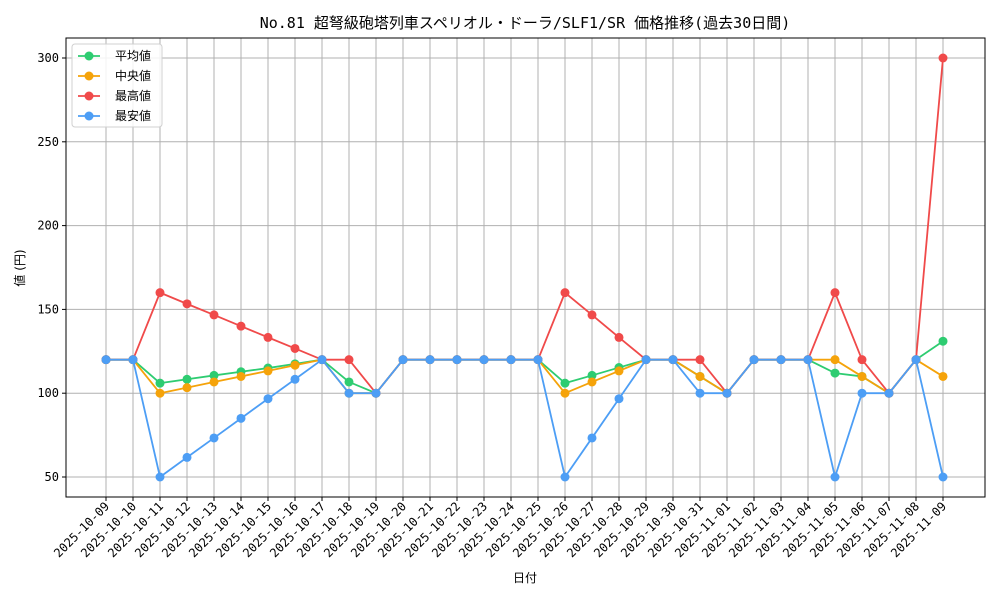  Describe the element at coordinates (48, 58) in the screenshot. I see `y-tick-label: 300` at that location.